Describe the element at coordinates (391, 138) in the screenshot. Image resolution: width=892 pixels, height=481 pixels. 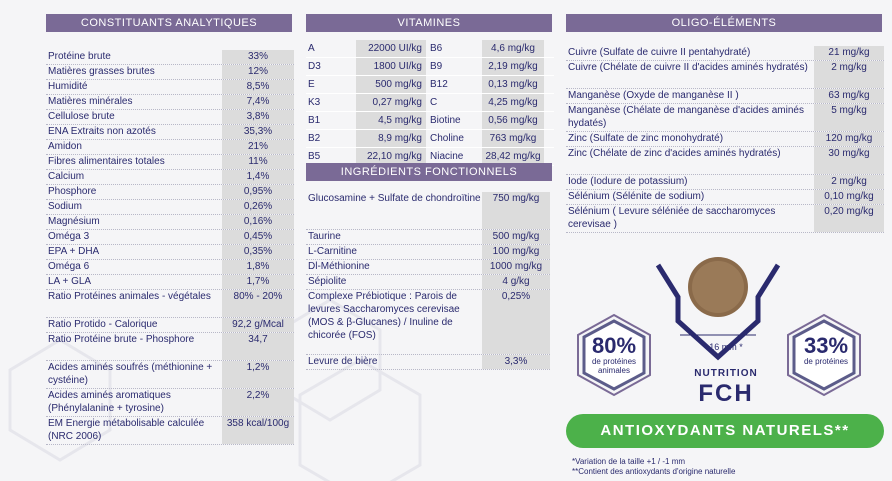
I see `vitamin-value: 8,9 mg/kg` at that location.